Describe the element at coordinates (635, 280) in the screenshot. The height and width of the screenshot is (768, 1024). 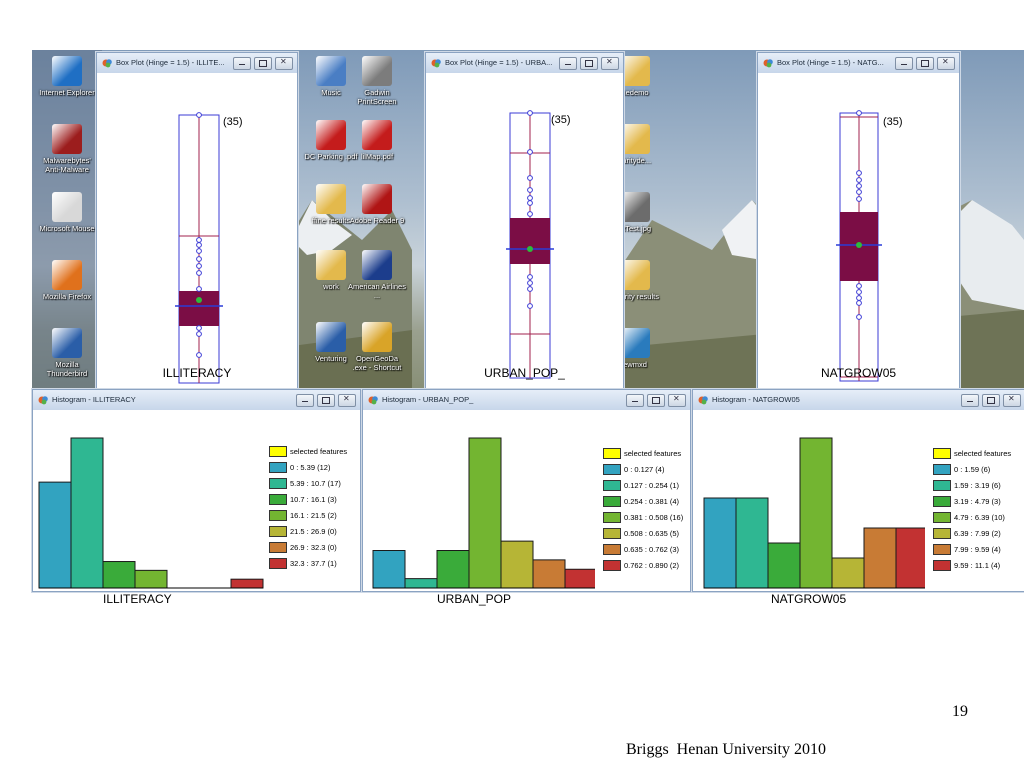
I see `desktop-icon: milarity results` at that location.